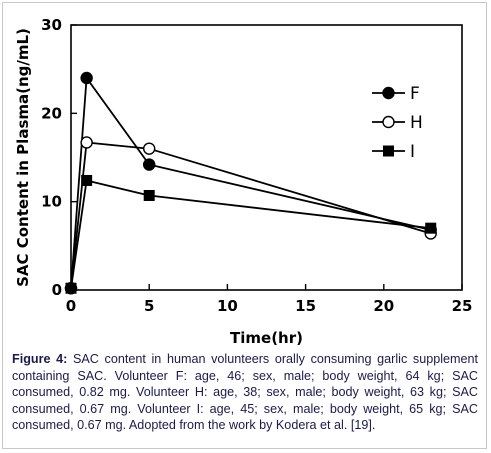 This screenshot has width=491, height=453. I want to click on y-tick-label: 10, so click(51, 202).